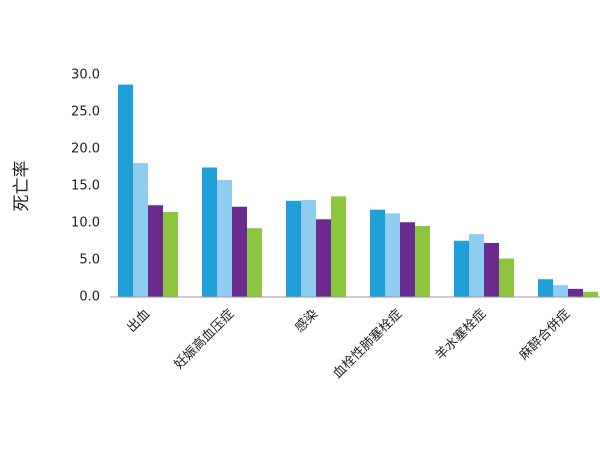  Describe the element at coordinates (85, 149) in the screenshot. I see `y-tick-label: 20.0` at that location.